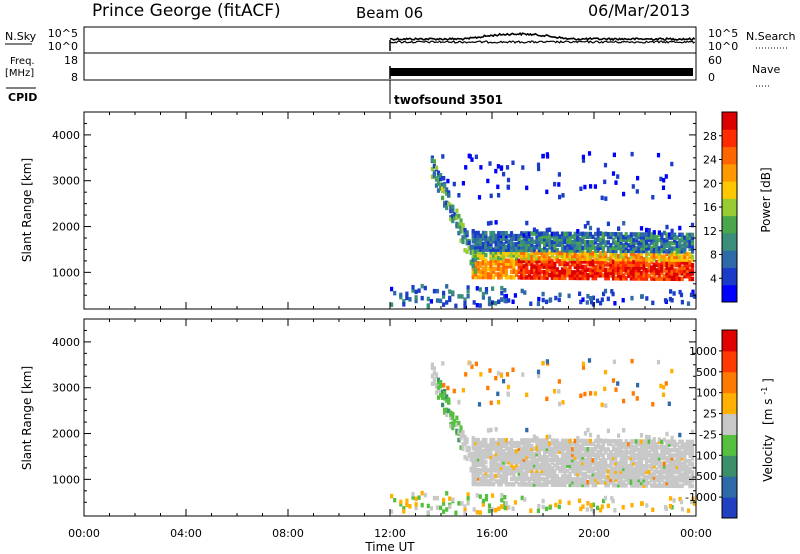  What do you see at coordinates (729, 445) in the screenshot?
I see `velocity-cbar-swatch` at bounding box center [729, 445].